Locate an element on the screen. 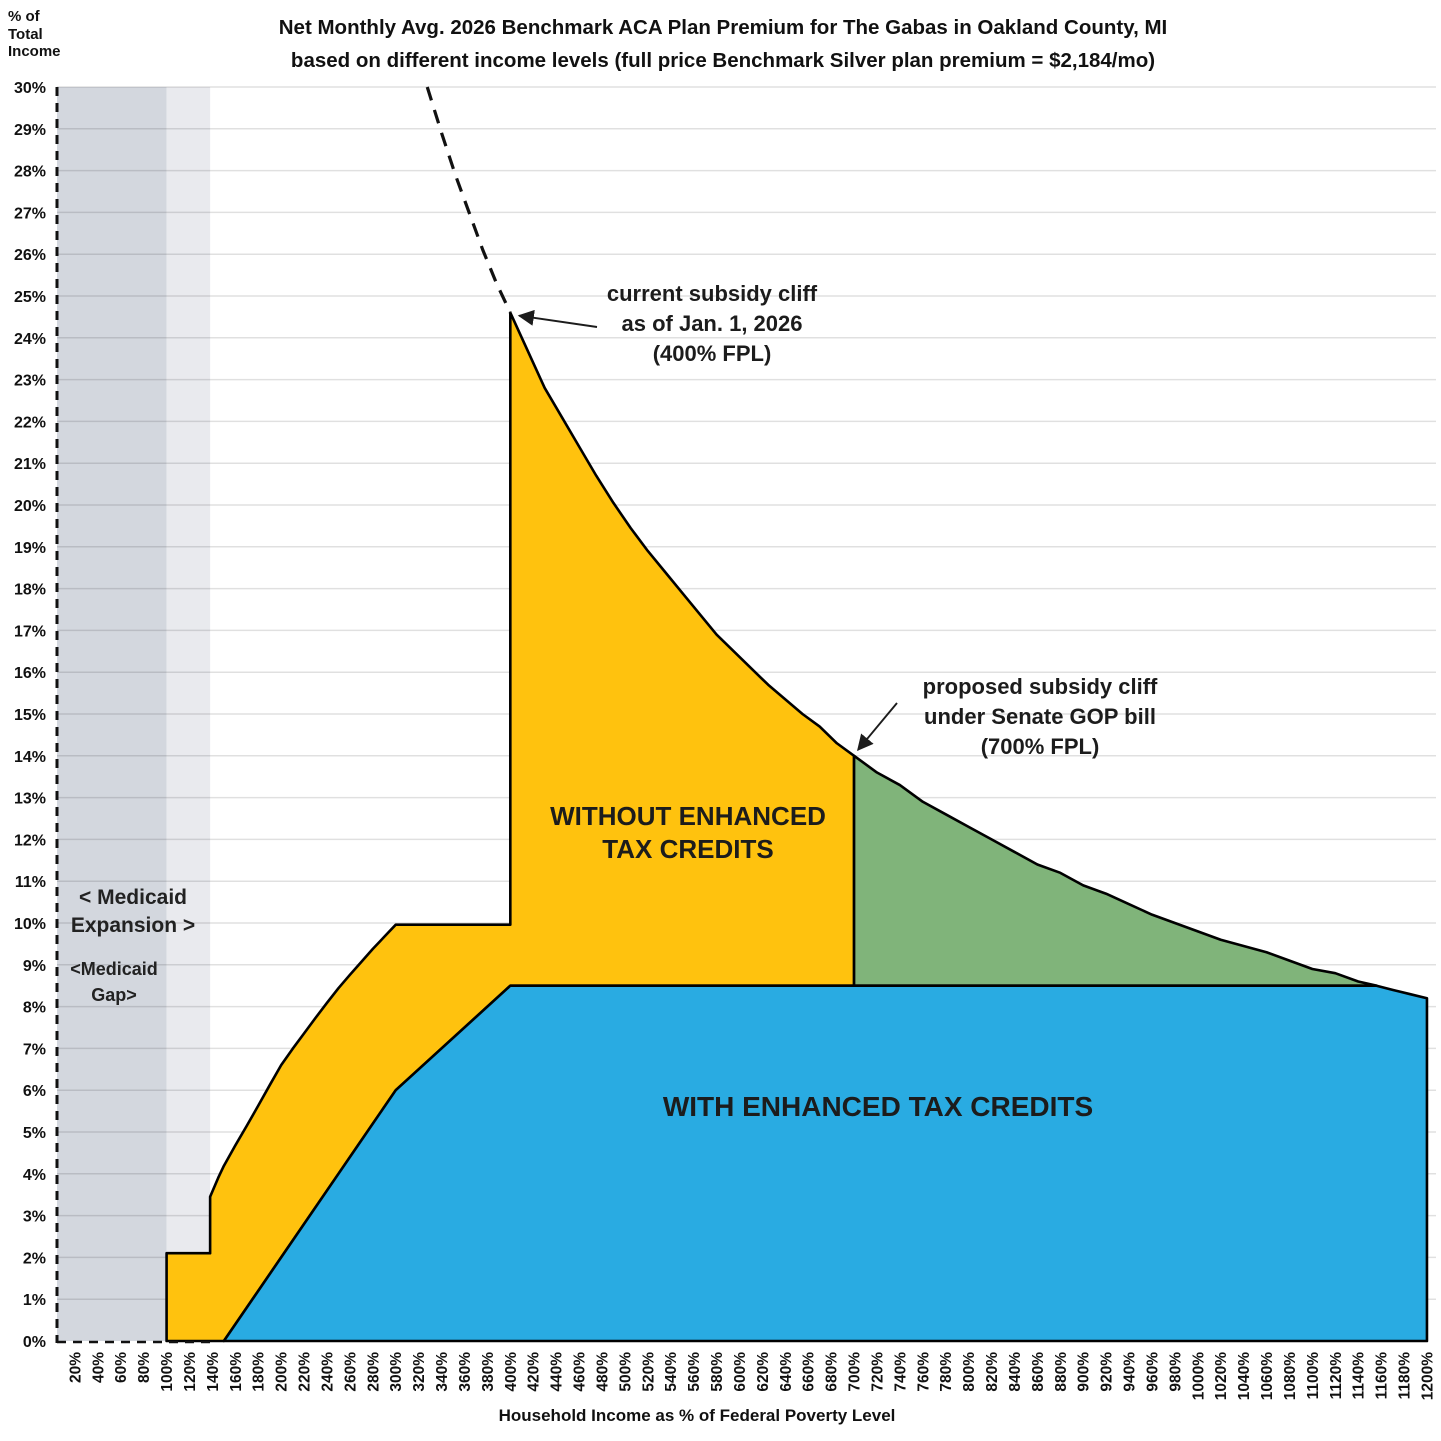 This screenshot has height=1441, width=1441. proposed_cliff_extension_region-area is located at coordinates (1115, 871).